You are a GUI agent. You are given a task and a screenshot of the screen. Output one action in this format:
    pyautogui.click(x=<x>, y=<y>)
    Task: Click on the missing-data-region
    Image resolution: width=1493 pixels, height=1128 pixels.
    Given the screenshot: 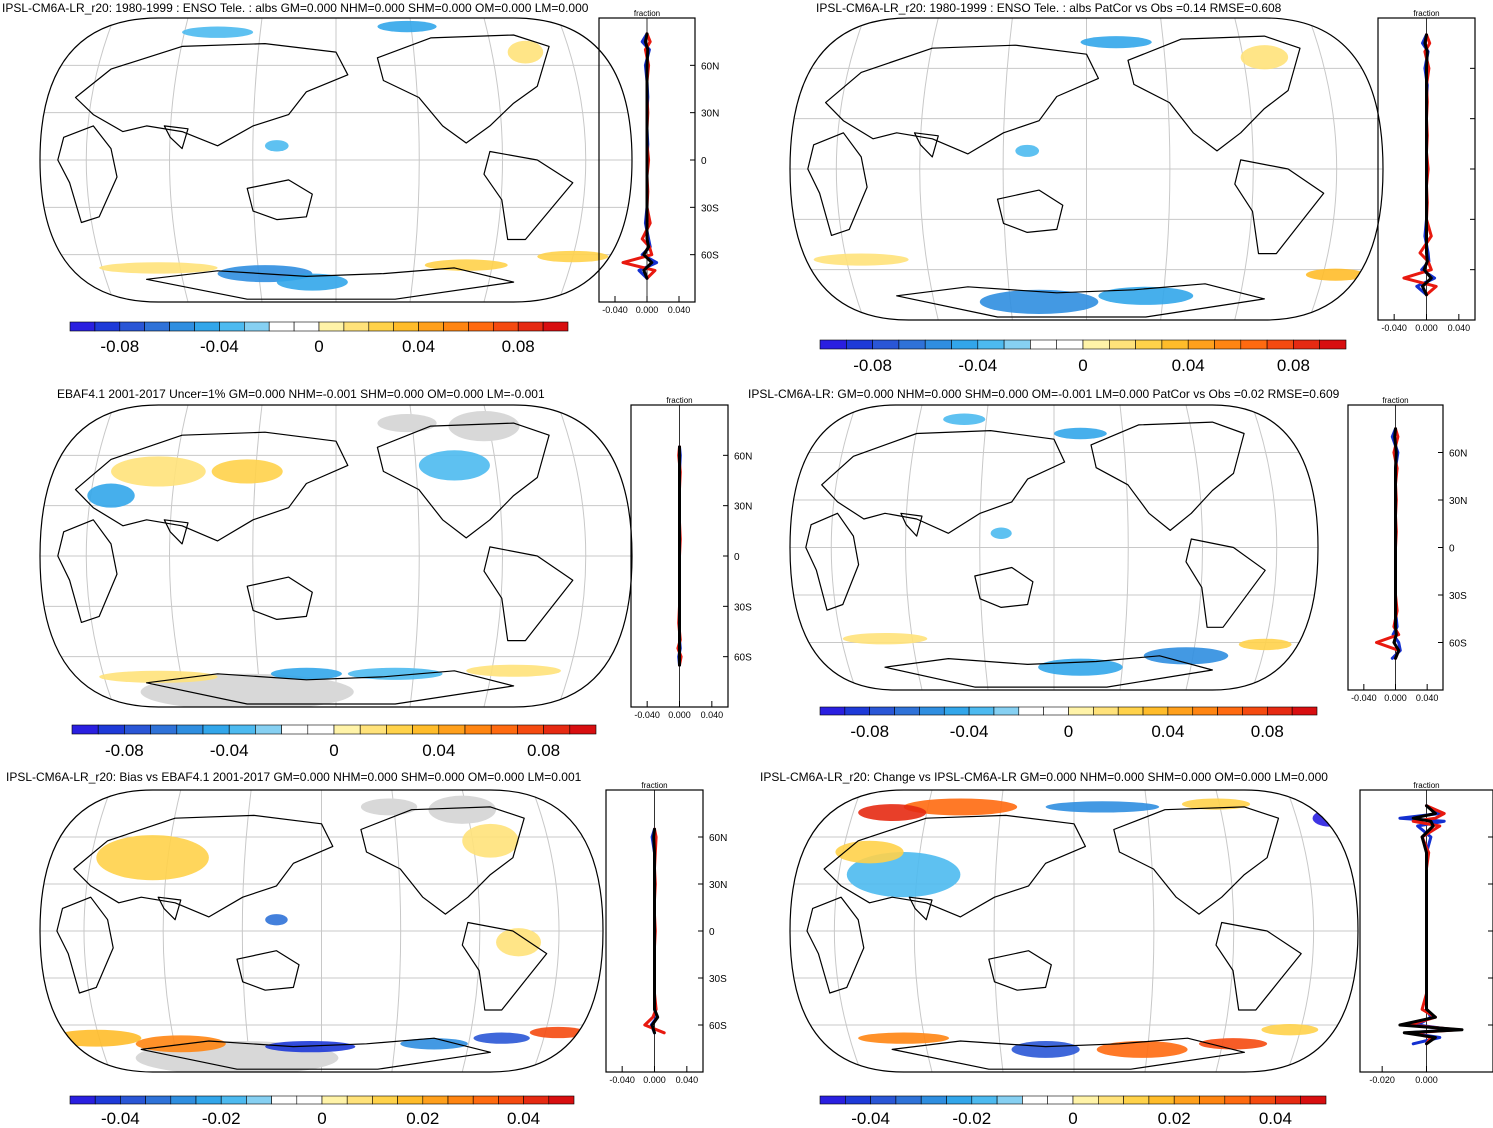 What is the action you would take?
    pyautogui.click(x=484, y=426)
    